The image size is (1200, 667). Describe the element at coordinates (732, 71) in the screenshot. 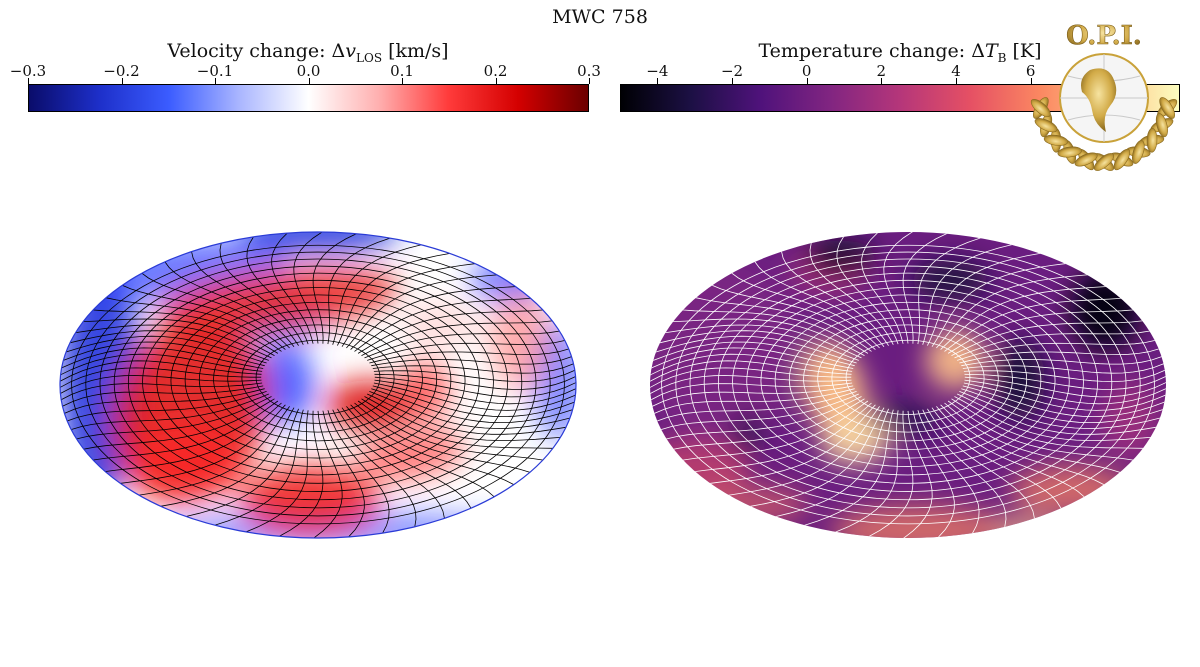

I see `colorbar-tick-label: −2` at that location.